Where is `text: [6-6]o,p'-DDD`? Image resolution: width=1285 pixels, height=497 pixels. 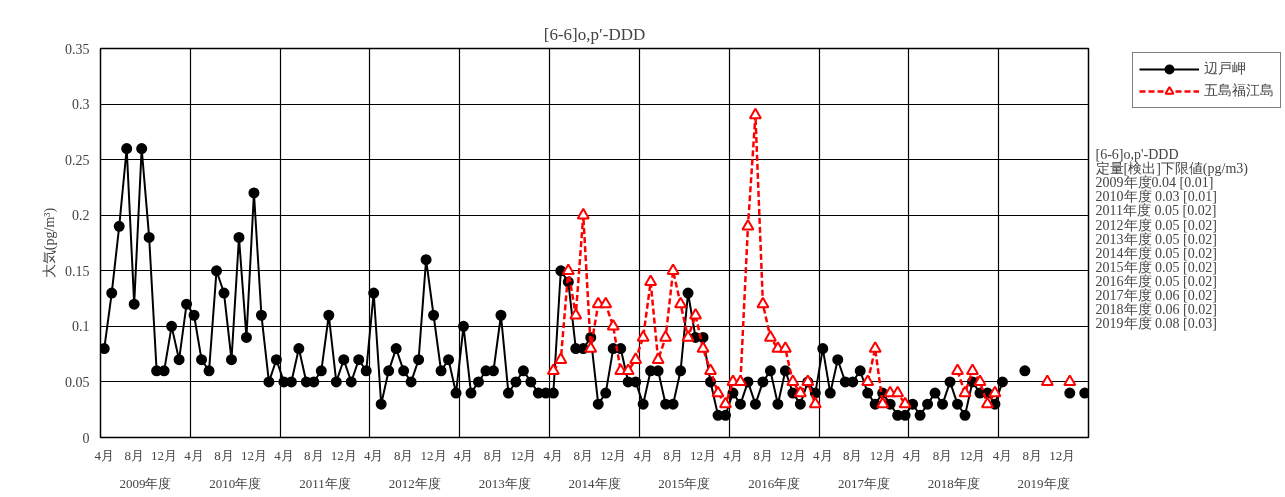 text: [6-6]o,p'-DDD is located at coordinates (1137, 155).